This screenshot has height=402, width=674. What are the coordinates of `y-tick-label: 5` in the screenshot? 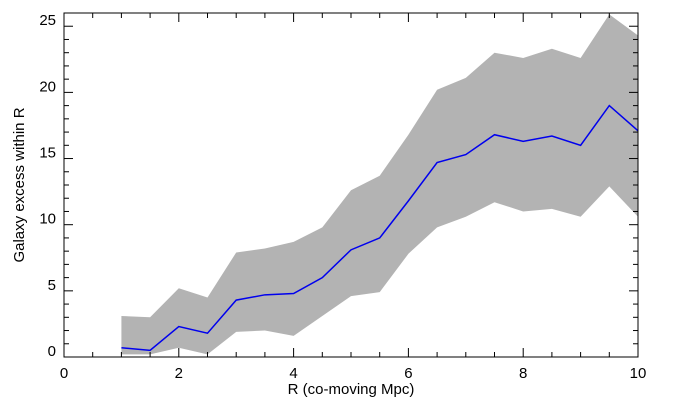 It's located at (52, 285).